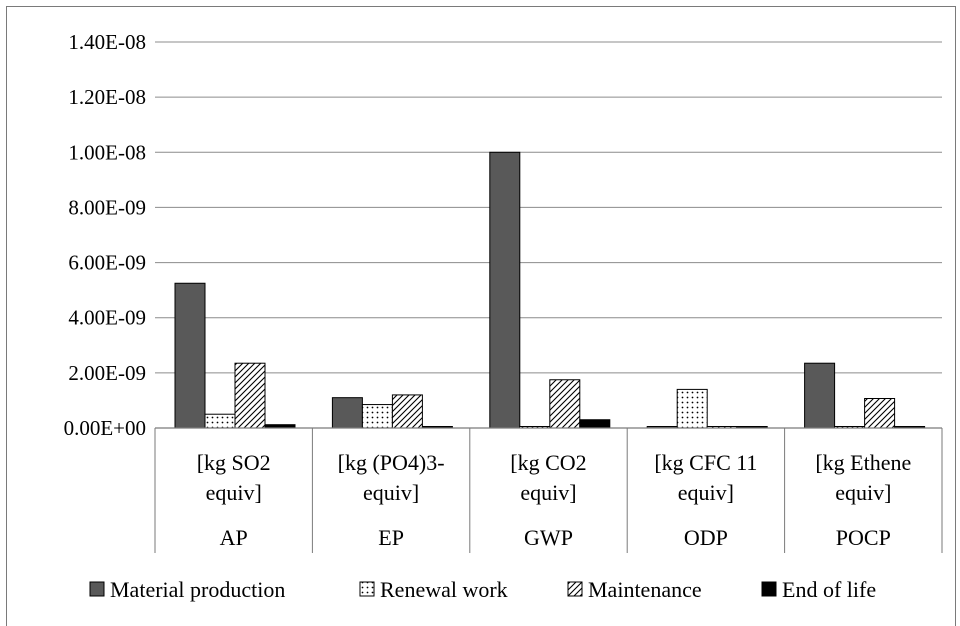  What do you see at coordinates (829, 589) in the screenshot?
I see `legend-label: End of life` at bounding box center [829, 589].